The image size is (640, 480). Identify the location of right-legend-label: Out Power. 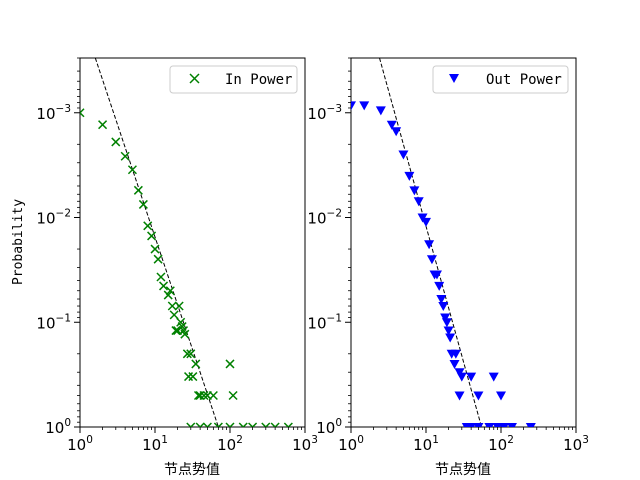
(524, 80).